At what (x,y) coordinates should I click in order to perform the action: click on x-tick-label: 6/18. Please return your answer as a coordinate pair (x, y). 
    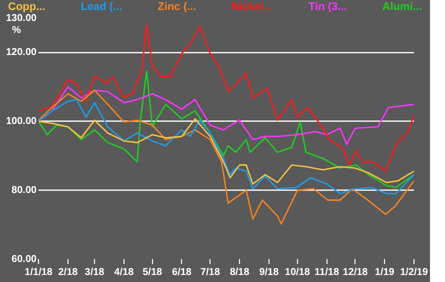
    Looking at the image, I should click on (182, 272).